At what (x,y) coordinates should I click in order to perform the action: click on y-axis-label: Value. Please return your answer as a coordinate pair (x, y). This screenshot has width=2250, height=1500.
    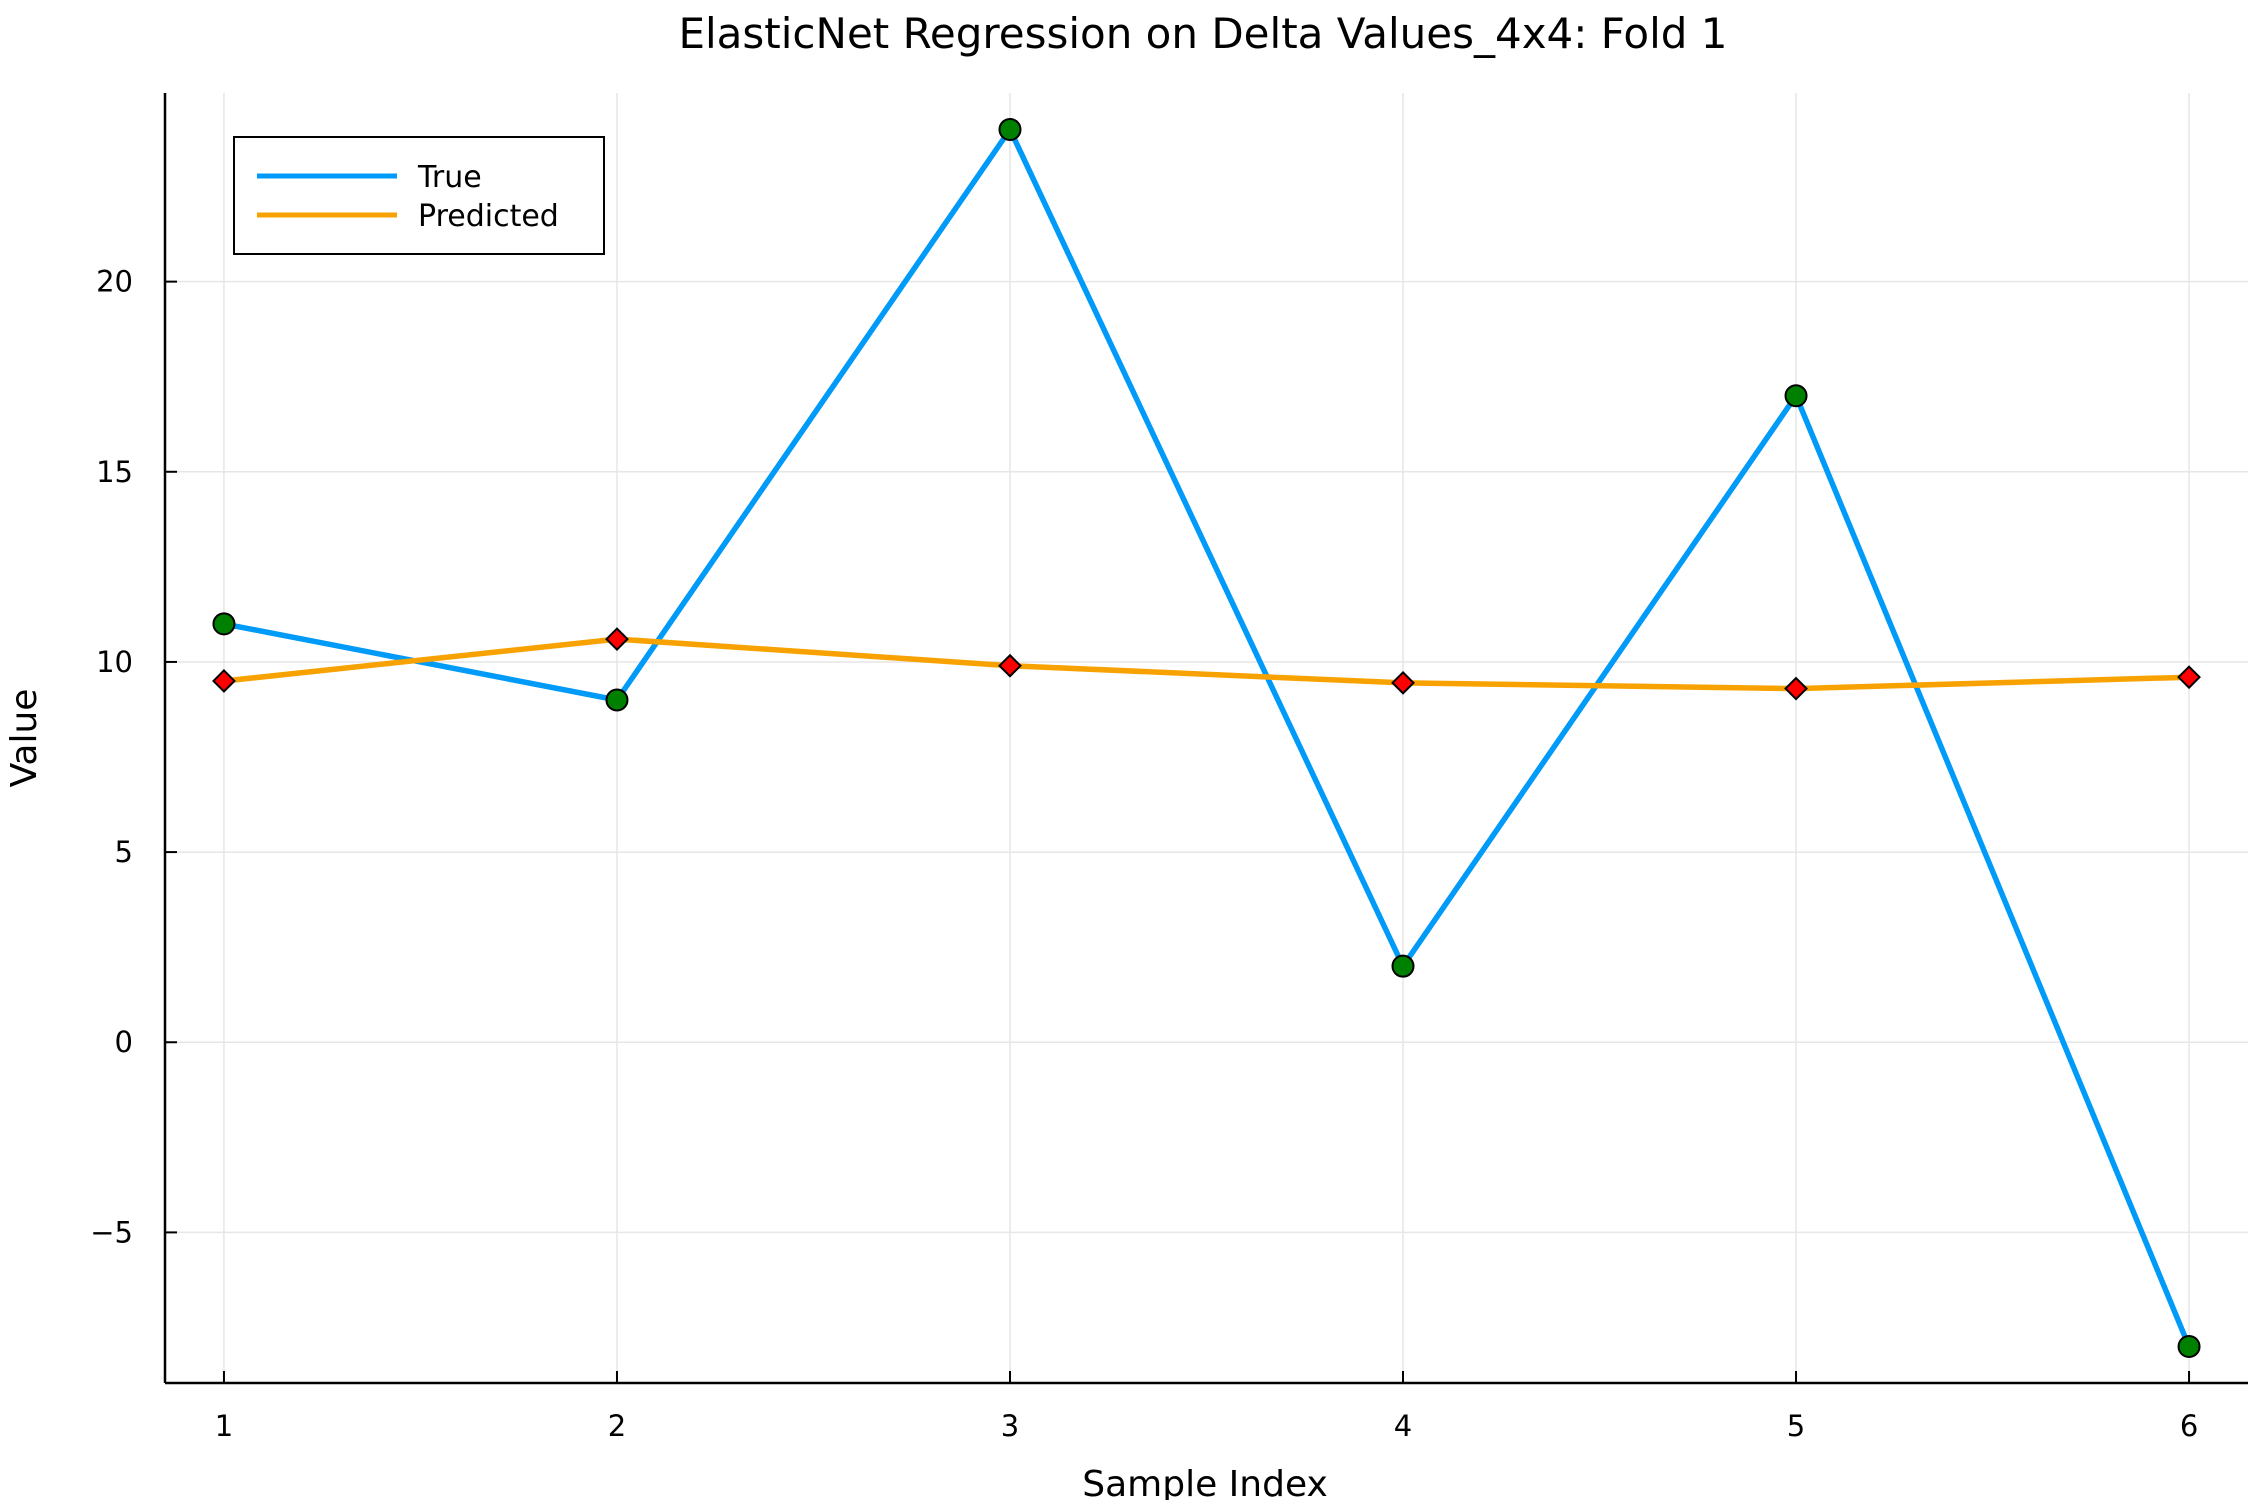
    Looking at the image, I should click on (24, 738).